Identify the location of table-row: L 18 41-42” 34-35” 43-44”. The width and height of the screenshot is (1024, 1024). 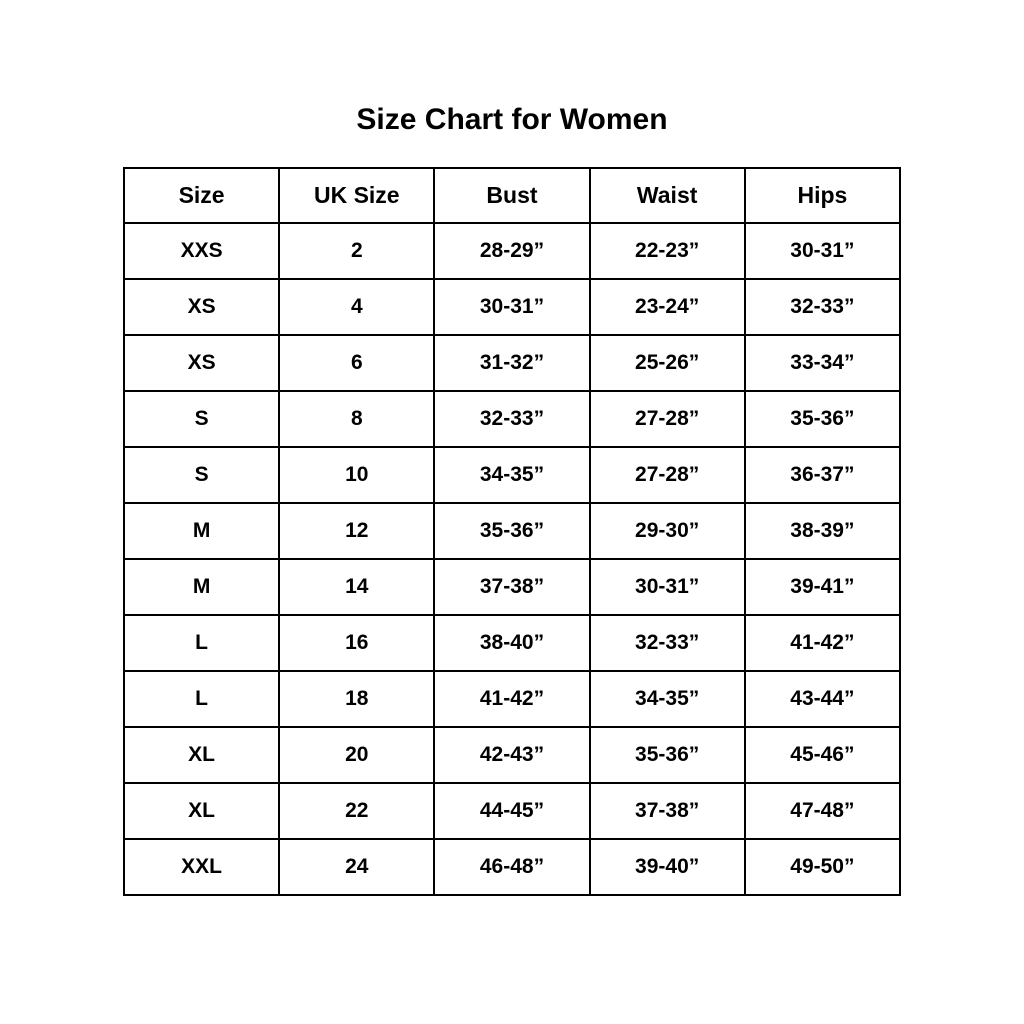
(512, 699).